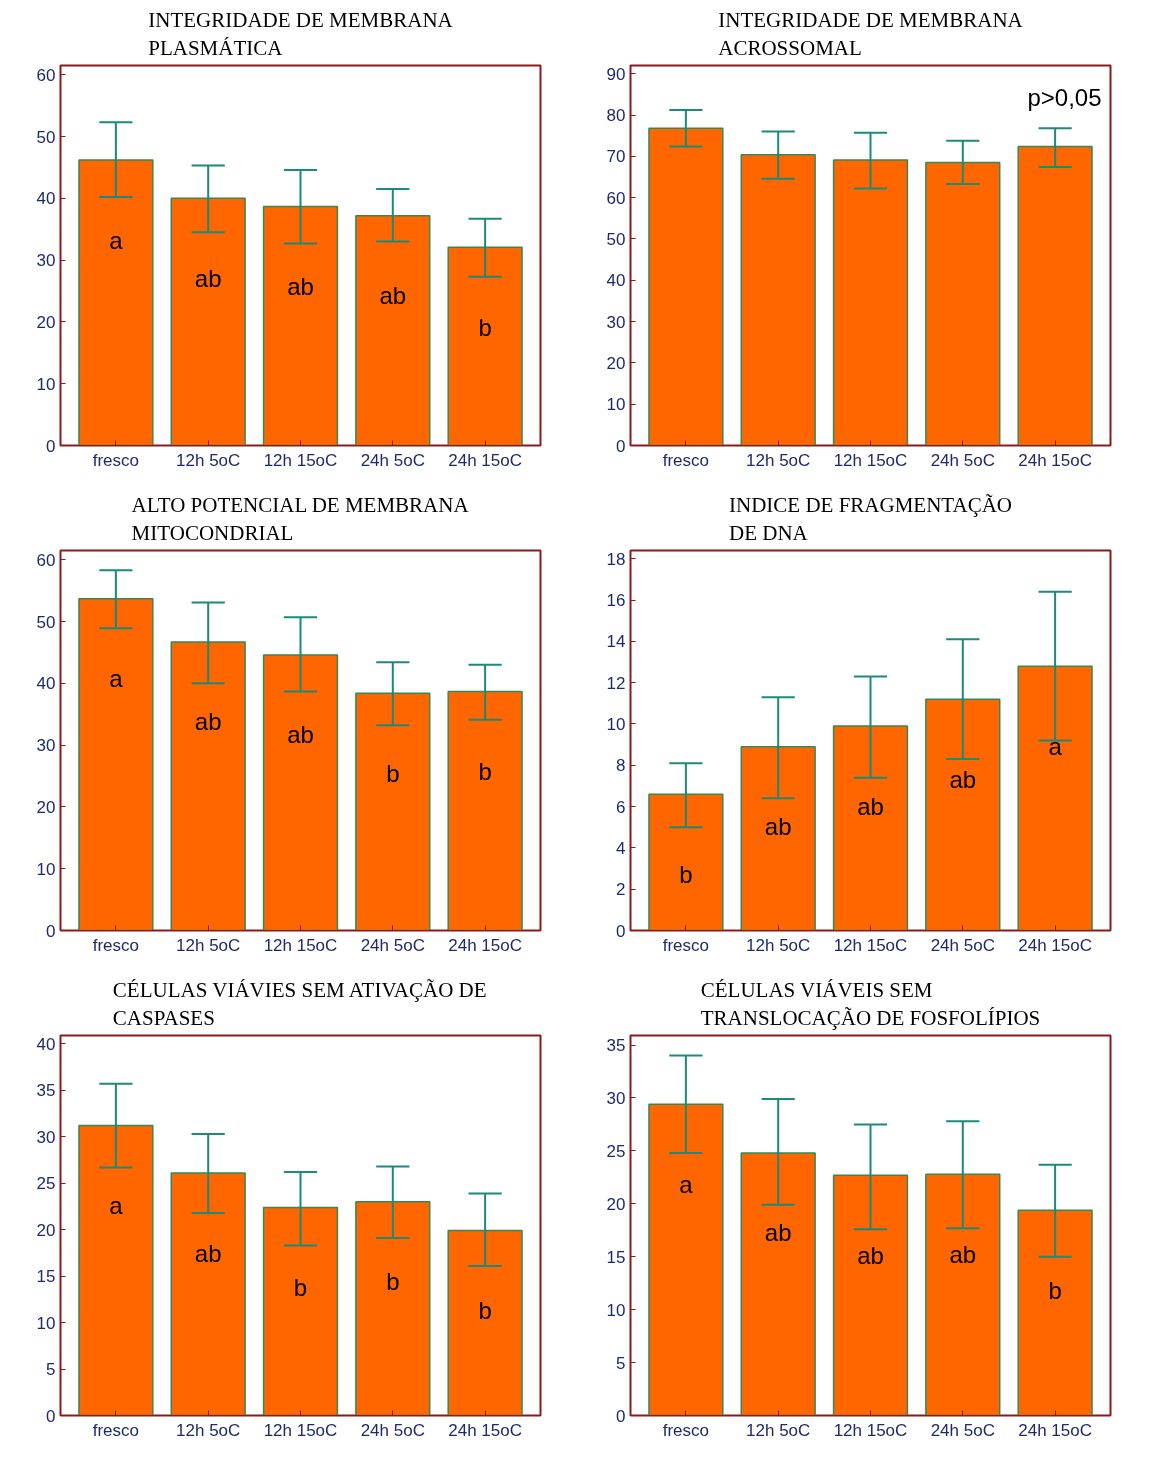  What do you see at coordinates (621, 807) in the screenshot?
I see `y-tick-label: 6` at bounding box center [621, 807].